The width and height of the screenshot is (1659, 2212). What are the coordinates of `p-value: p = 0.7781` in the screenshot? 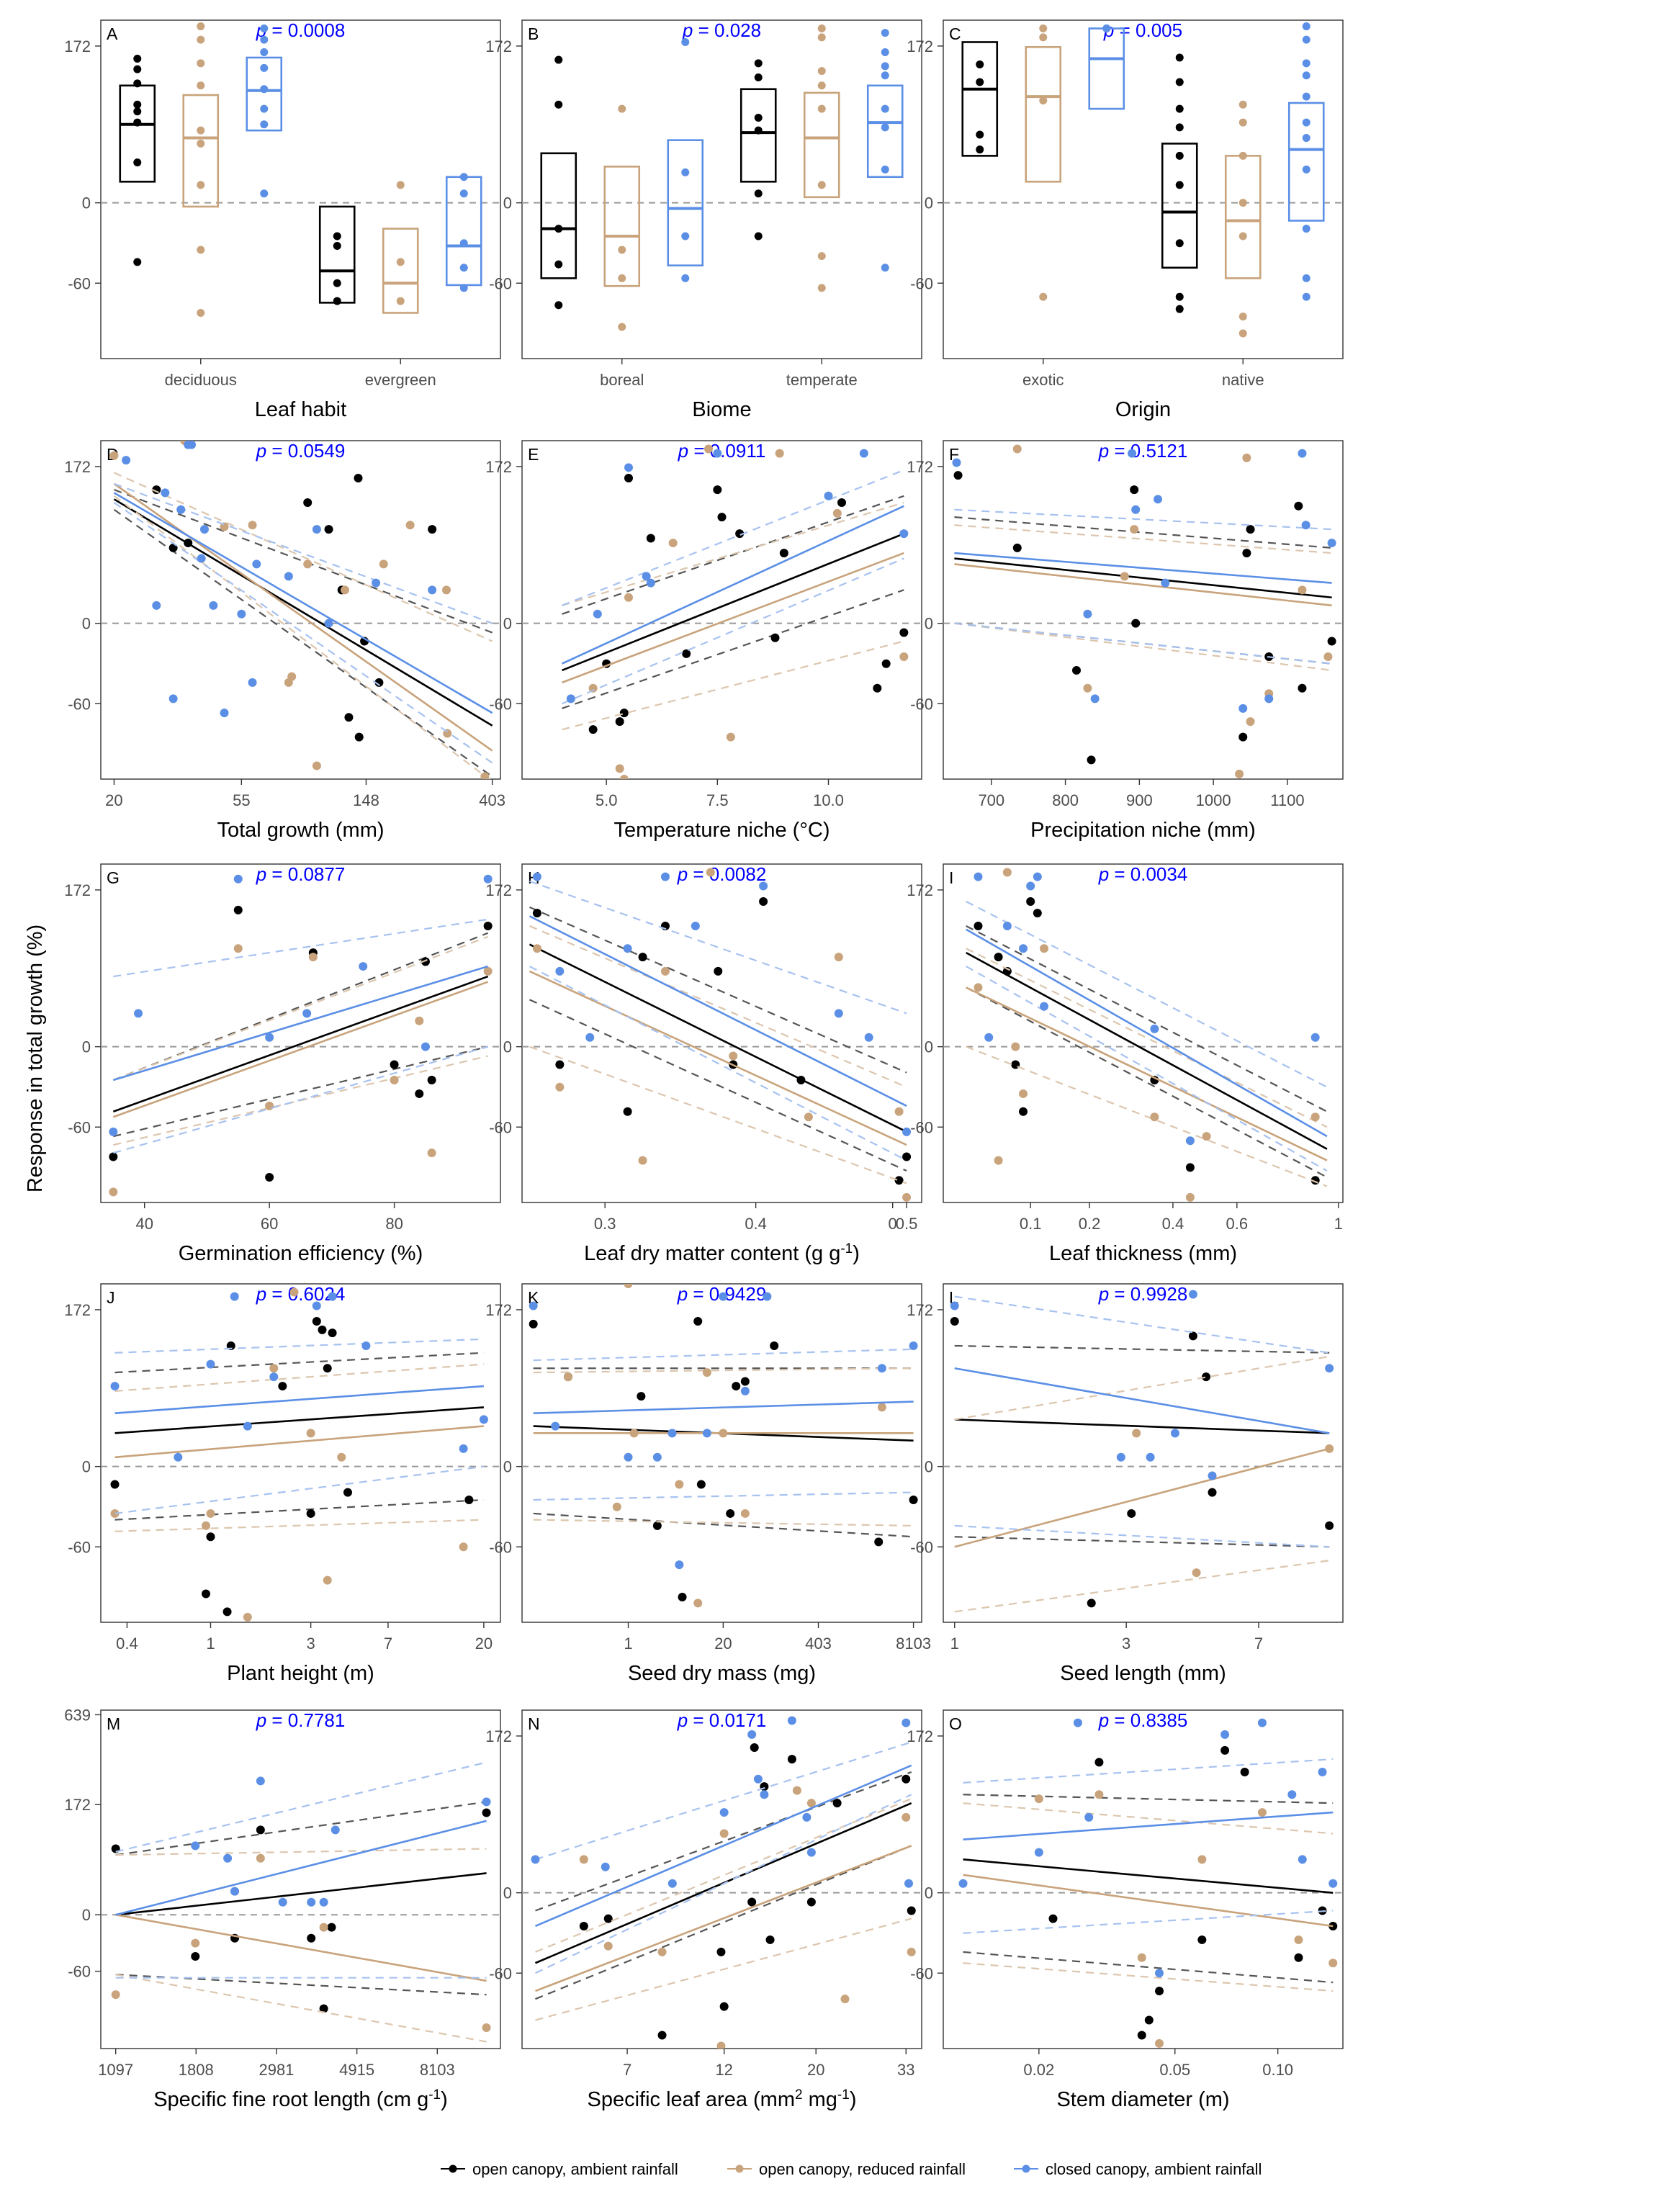 It's located at (301, 1720).